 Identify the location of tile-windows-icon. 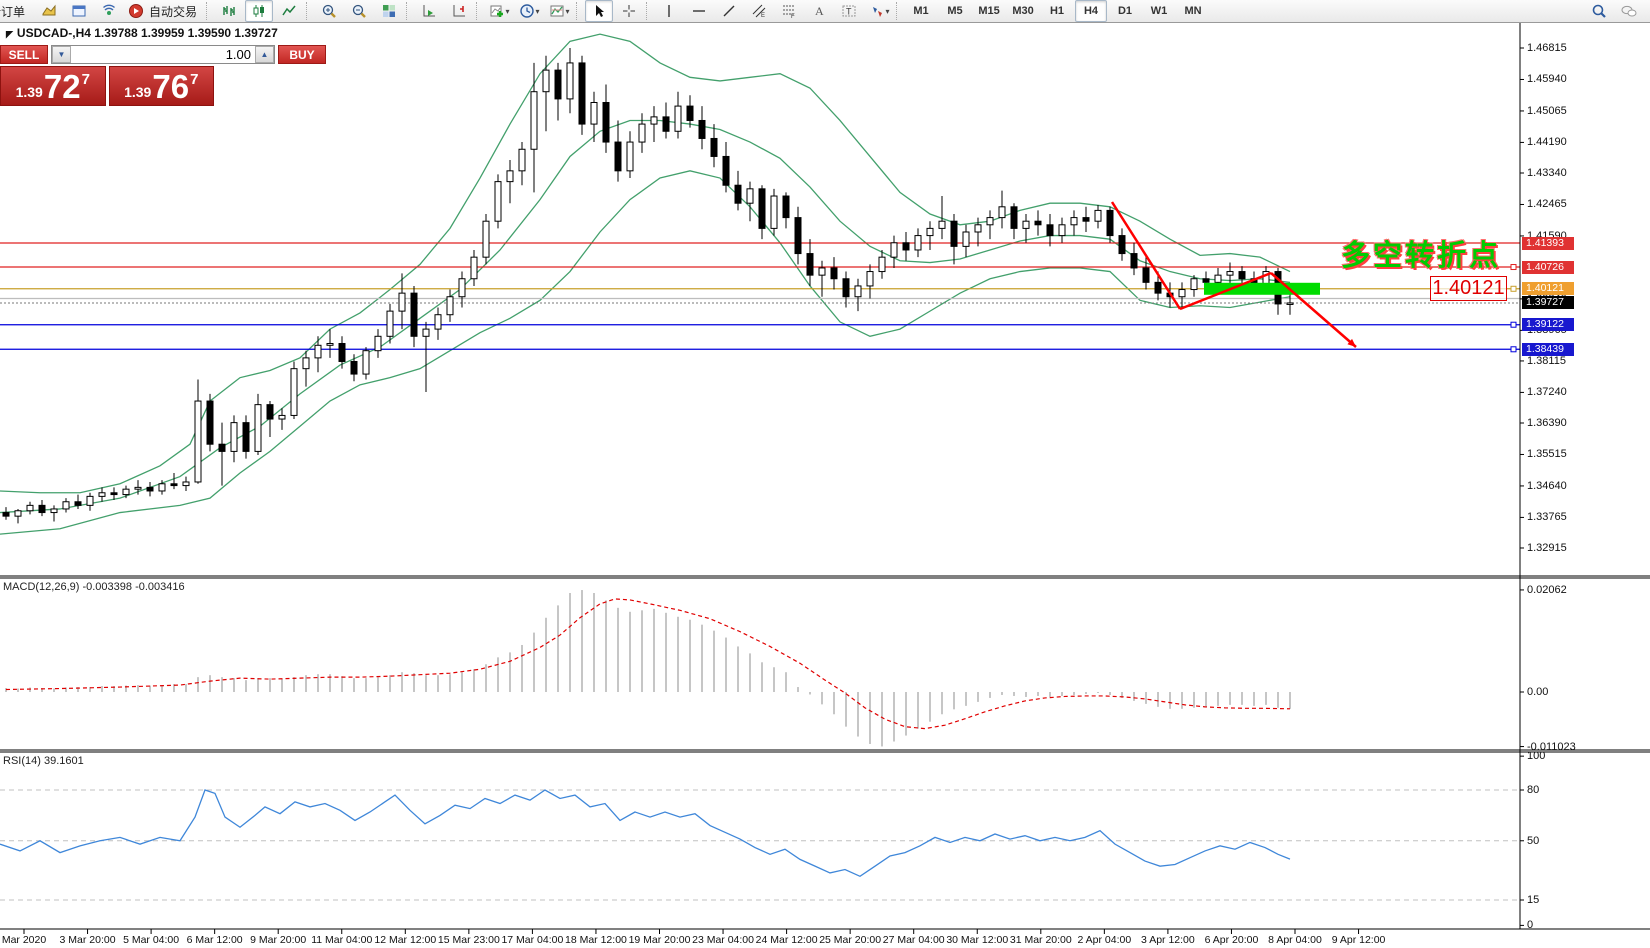
(389, 11).